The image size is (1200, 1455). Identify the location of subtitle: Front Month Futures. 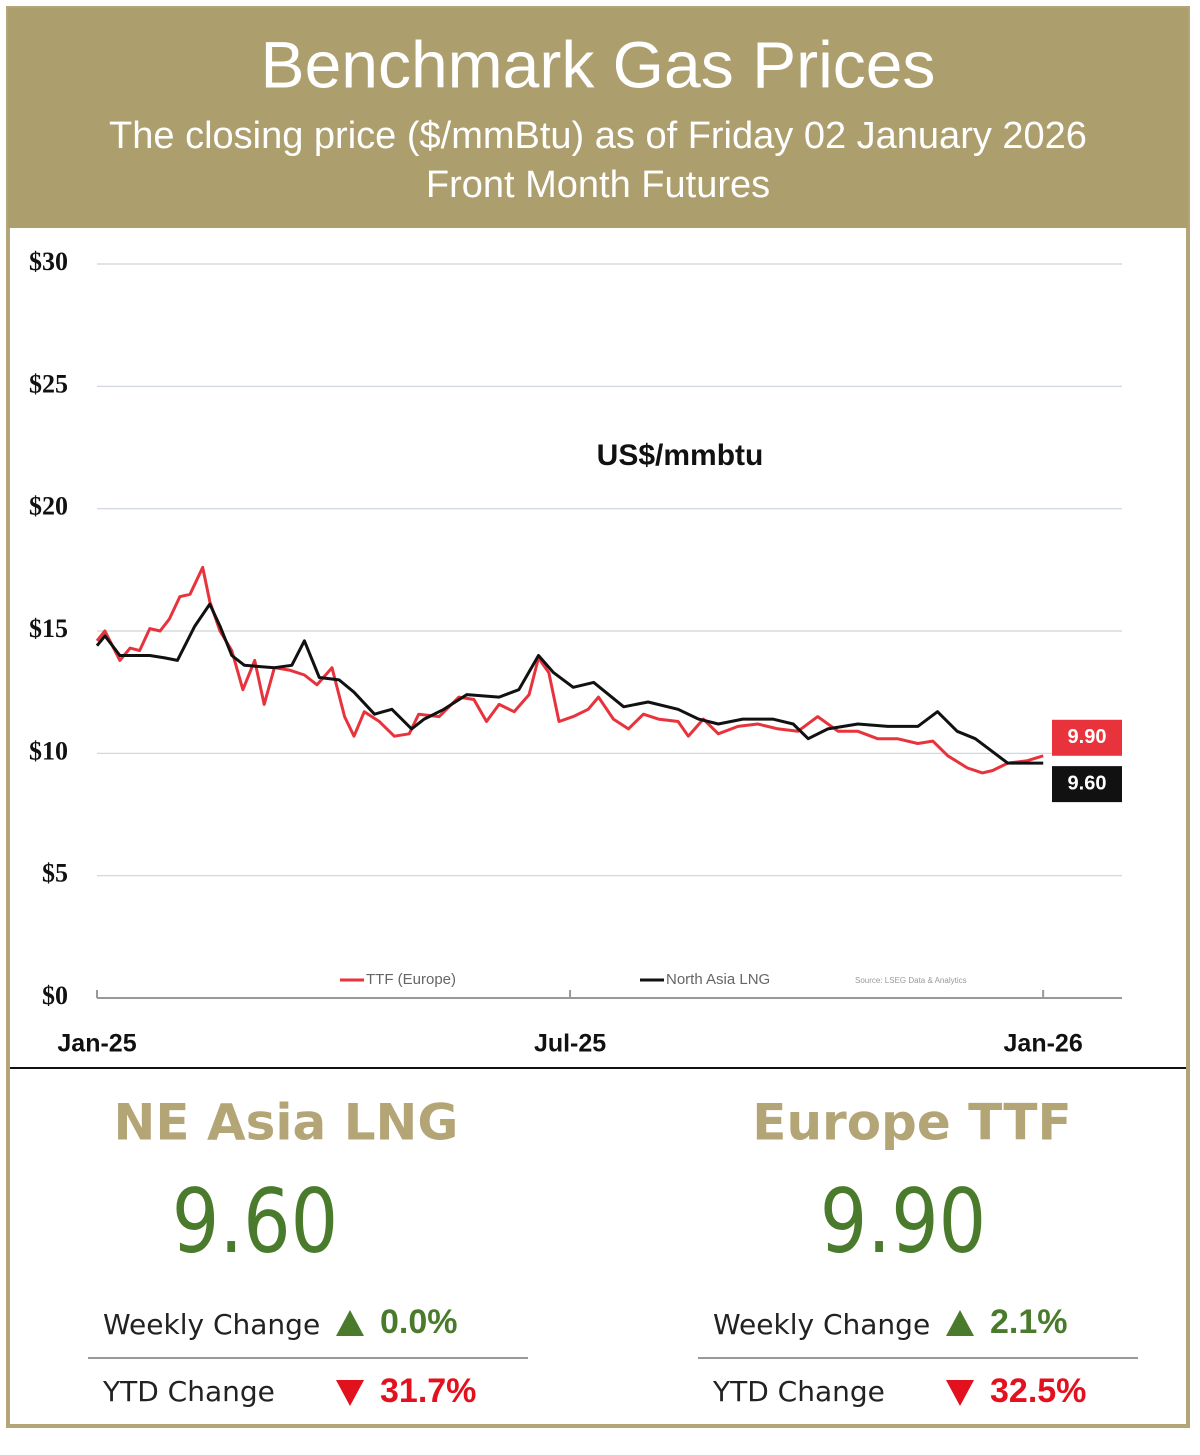
(598, 185).